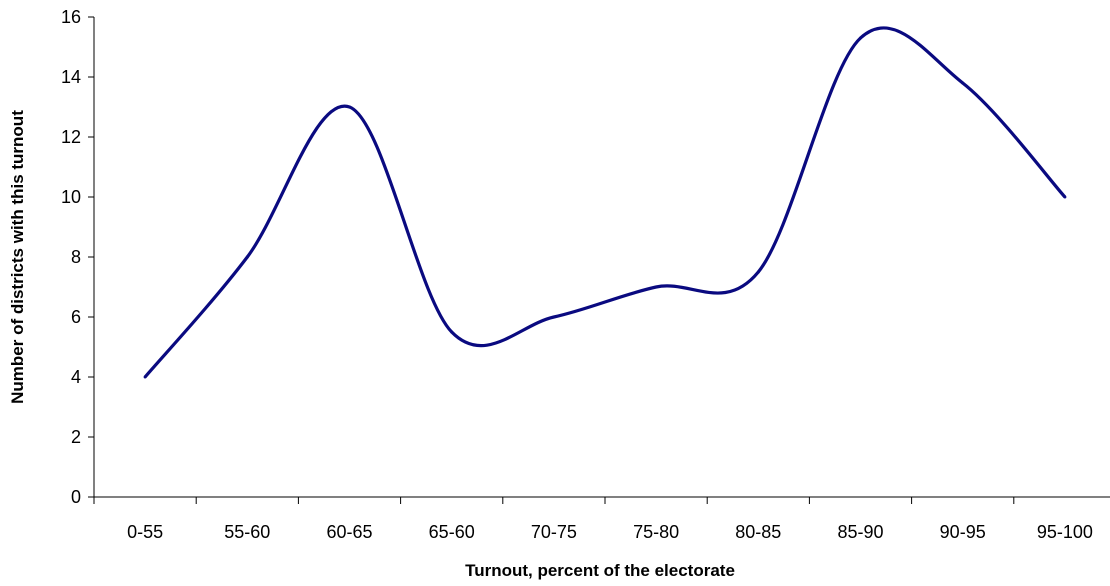 This screenshot has height=586, width=1110. Describe the element at coordinates (247, 532) in the screenshot. I see `x-tick-label: 55-60` at that location.